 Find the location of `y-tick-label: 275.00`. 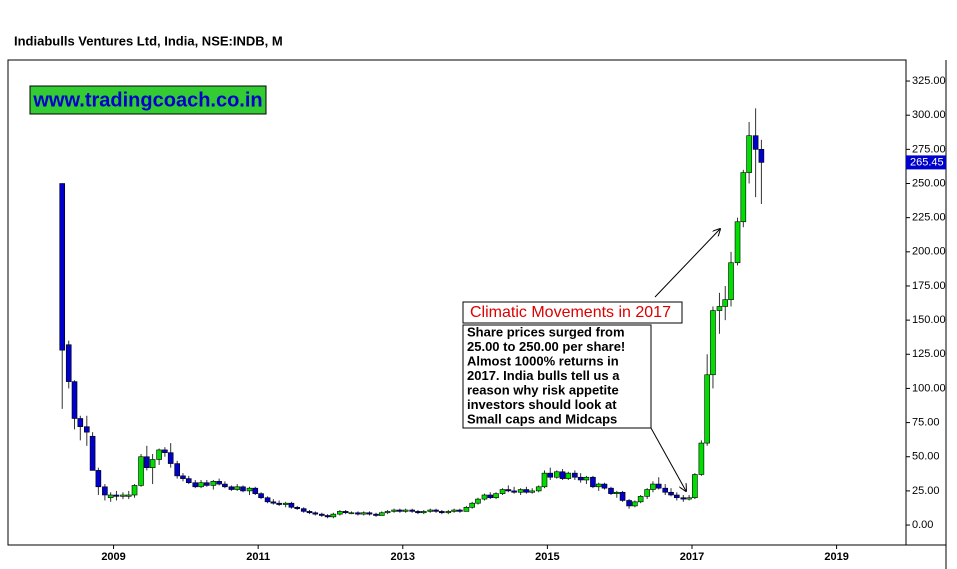

y-tick-label: 275.00 is located at coordinates (929, 149).